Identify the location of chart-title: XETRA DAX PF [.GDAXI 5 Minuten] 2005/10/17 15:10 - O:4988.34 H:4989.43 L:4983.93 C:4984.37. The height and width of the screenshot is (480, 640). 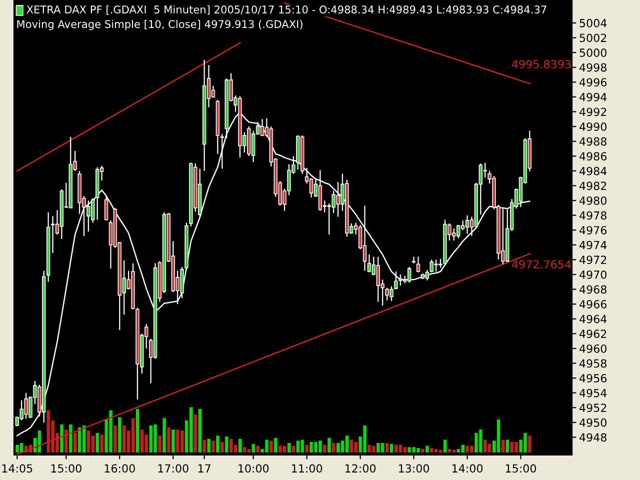
(286, 10).